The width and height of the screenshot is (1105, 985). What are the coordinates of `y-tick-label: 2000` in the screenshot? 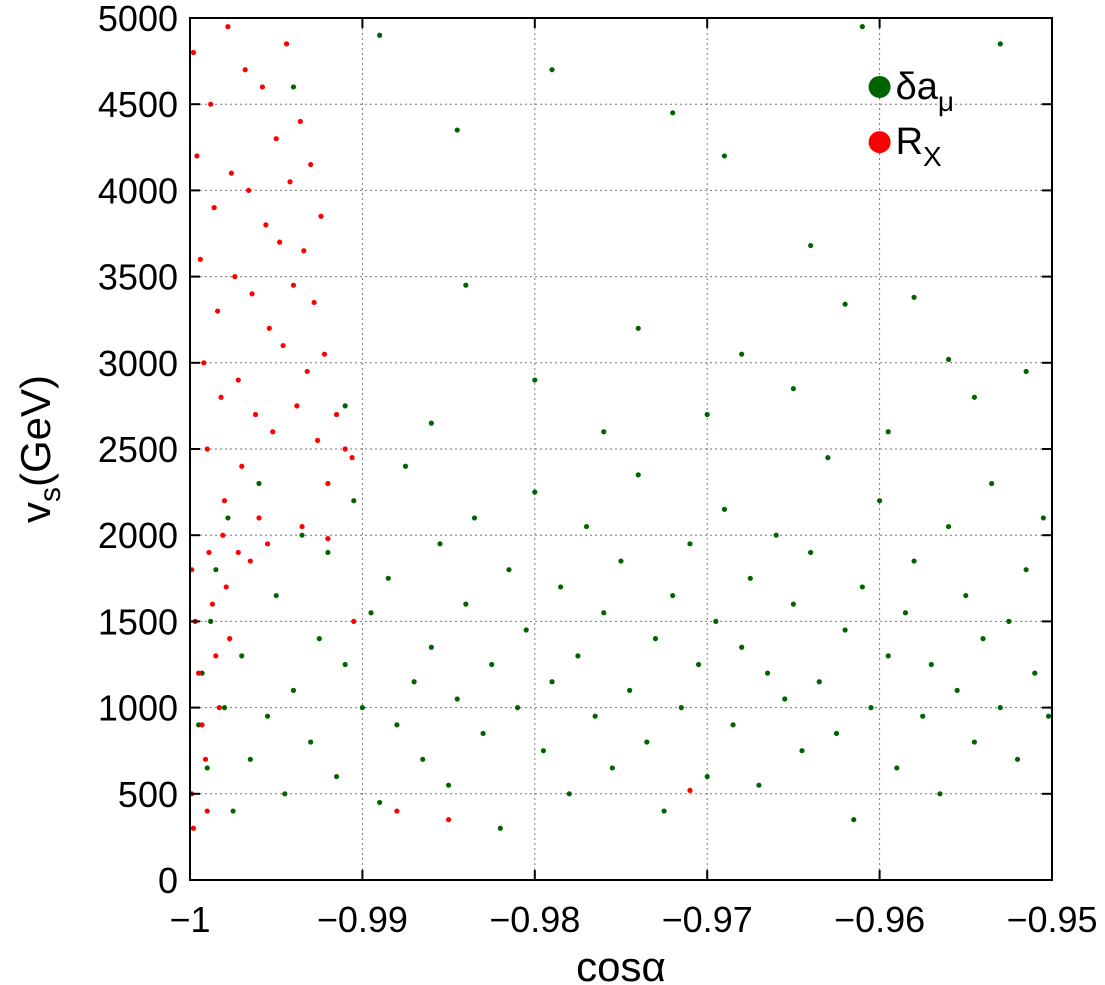 It's located at (138, 535).